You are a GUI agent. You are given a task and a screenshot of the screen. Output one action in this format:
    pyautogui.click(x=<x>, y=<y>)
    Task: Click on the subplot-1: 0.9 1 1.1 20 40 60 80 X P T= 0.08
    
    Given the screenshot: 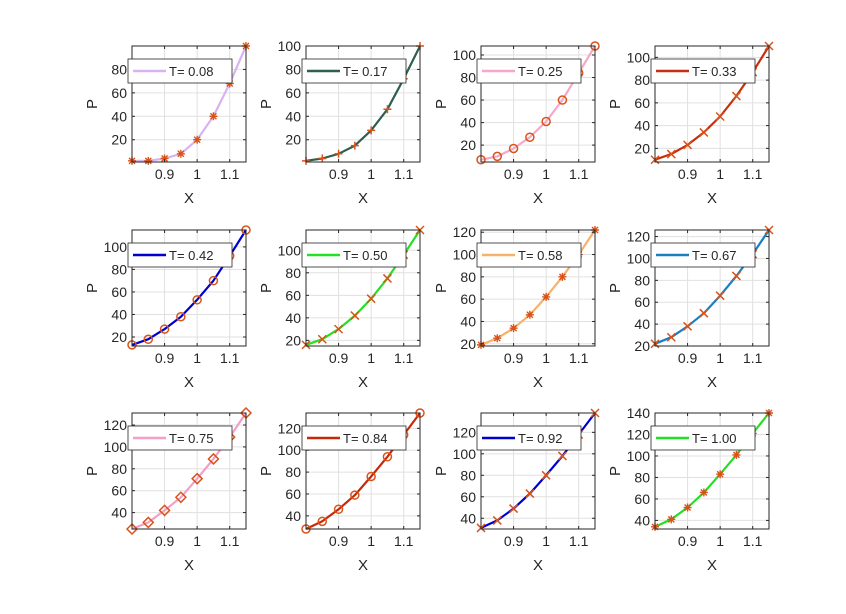 What is the action you would take?
    pyautogui.click(x=167, y=124)
    